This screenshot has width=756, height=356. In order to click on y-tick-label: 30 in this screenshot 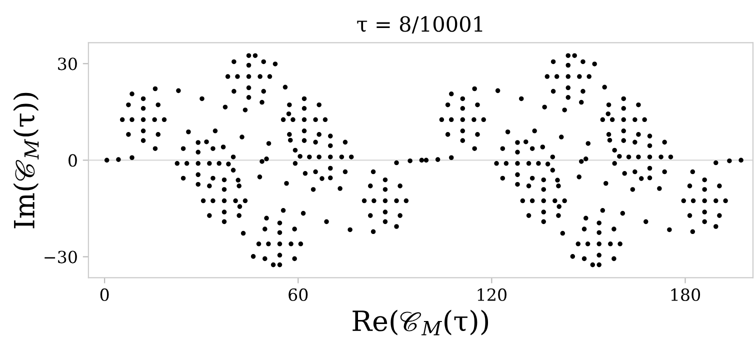, I will do `click(67, 64)`.